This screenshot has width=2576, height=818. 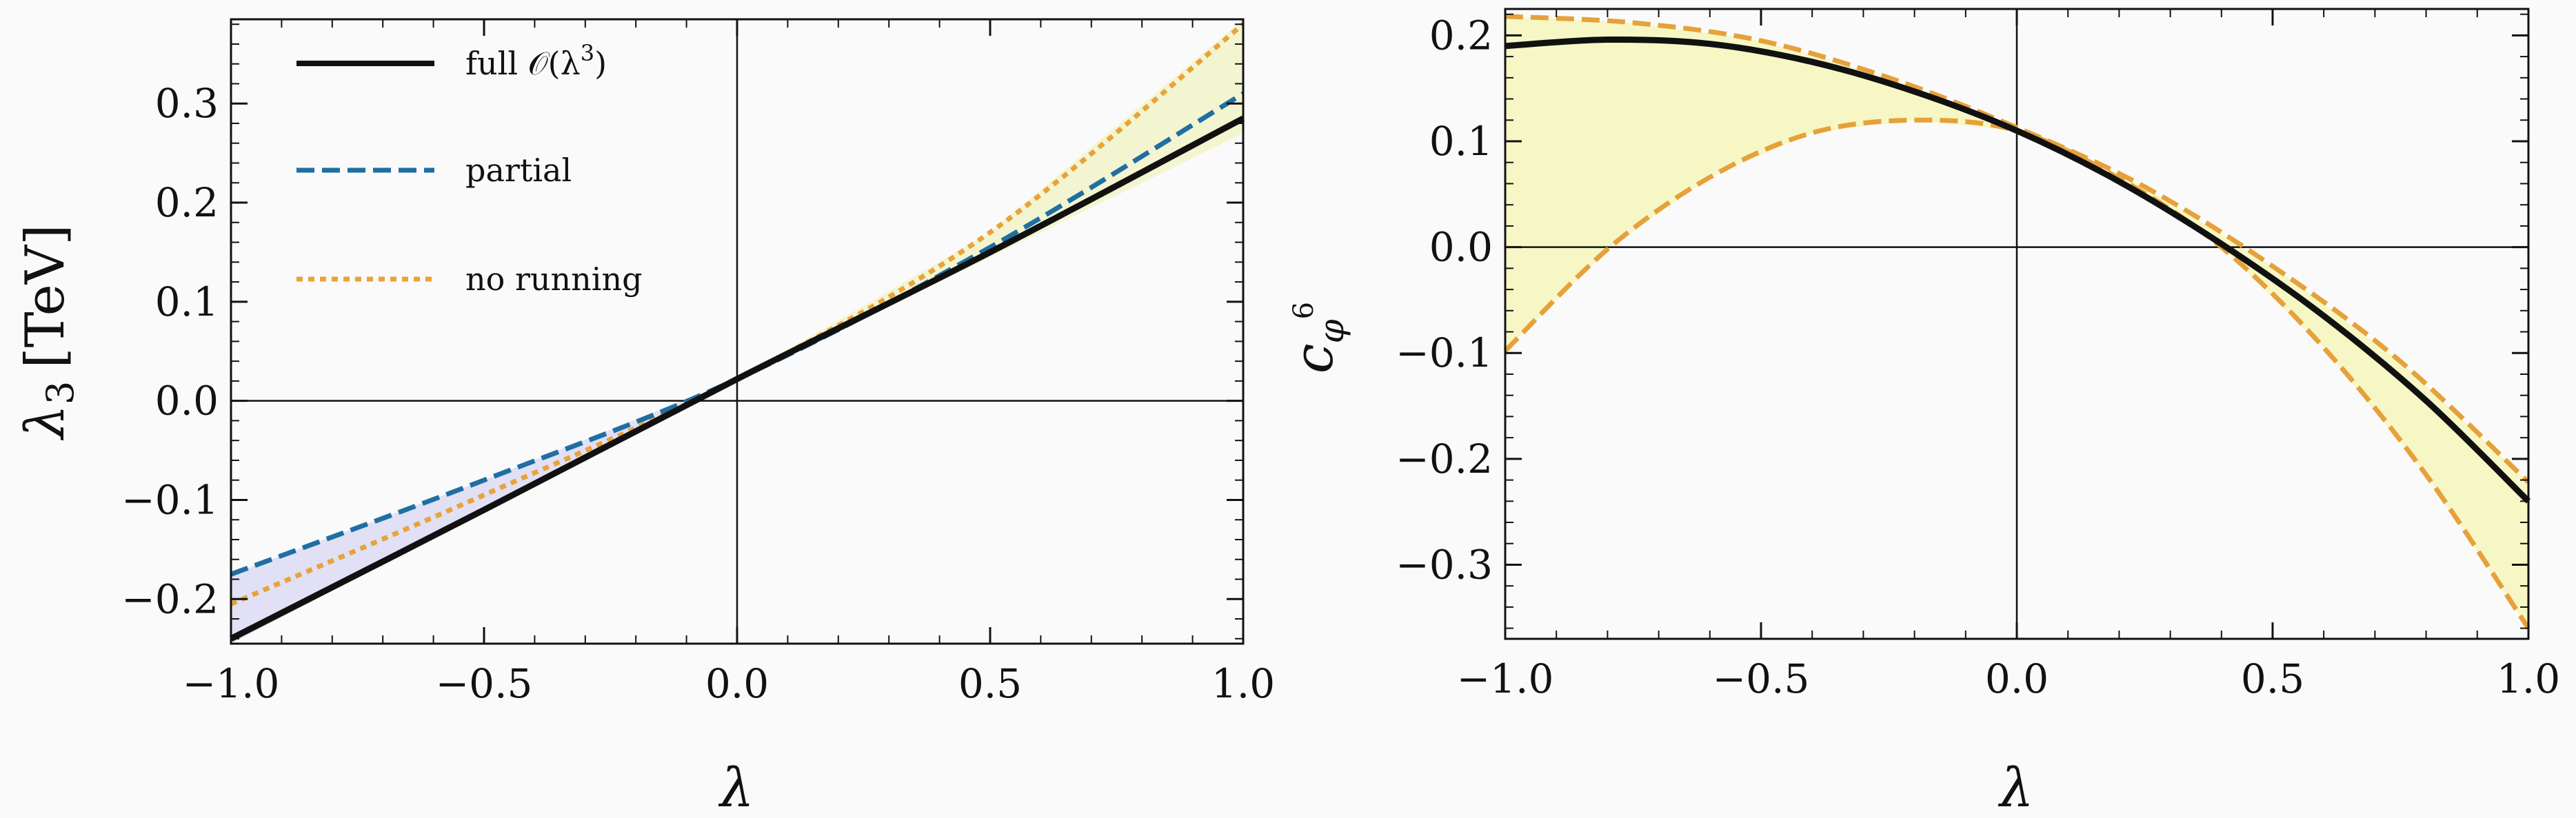 What do you see at coordinates (1461, 248) in the screenshot?
I see `right-ytick-label: 0.0` at bounding box center [1461, 248].